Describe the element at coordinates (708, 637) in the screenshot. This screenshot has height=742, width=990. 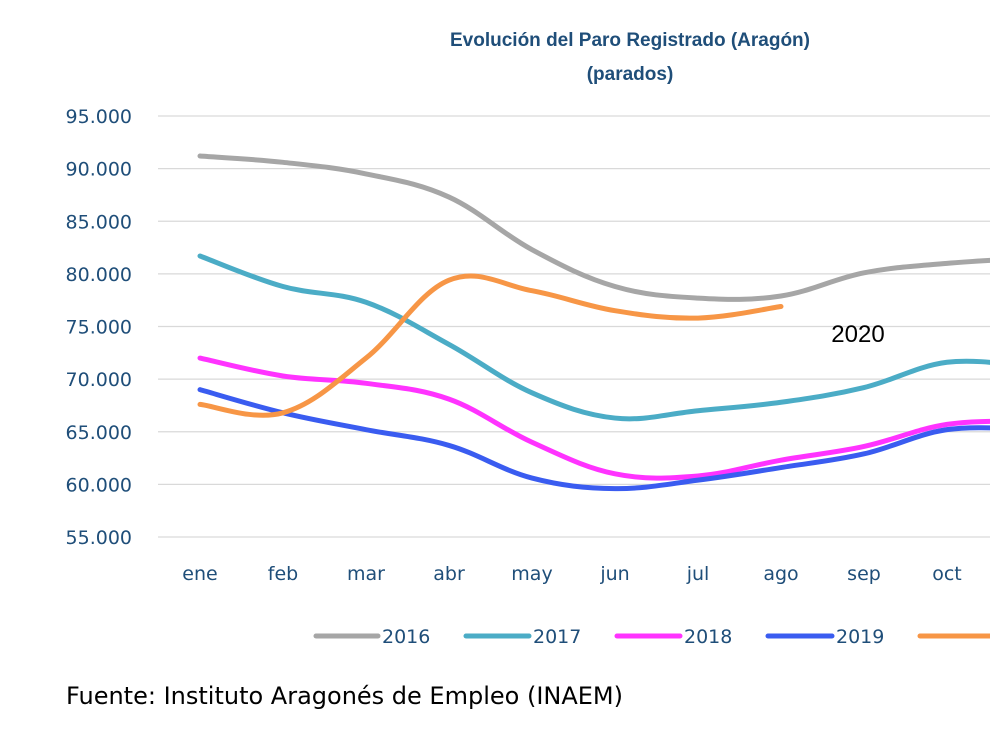
I see `legend-label-2018: 2018` at that location.